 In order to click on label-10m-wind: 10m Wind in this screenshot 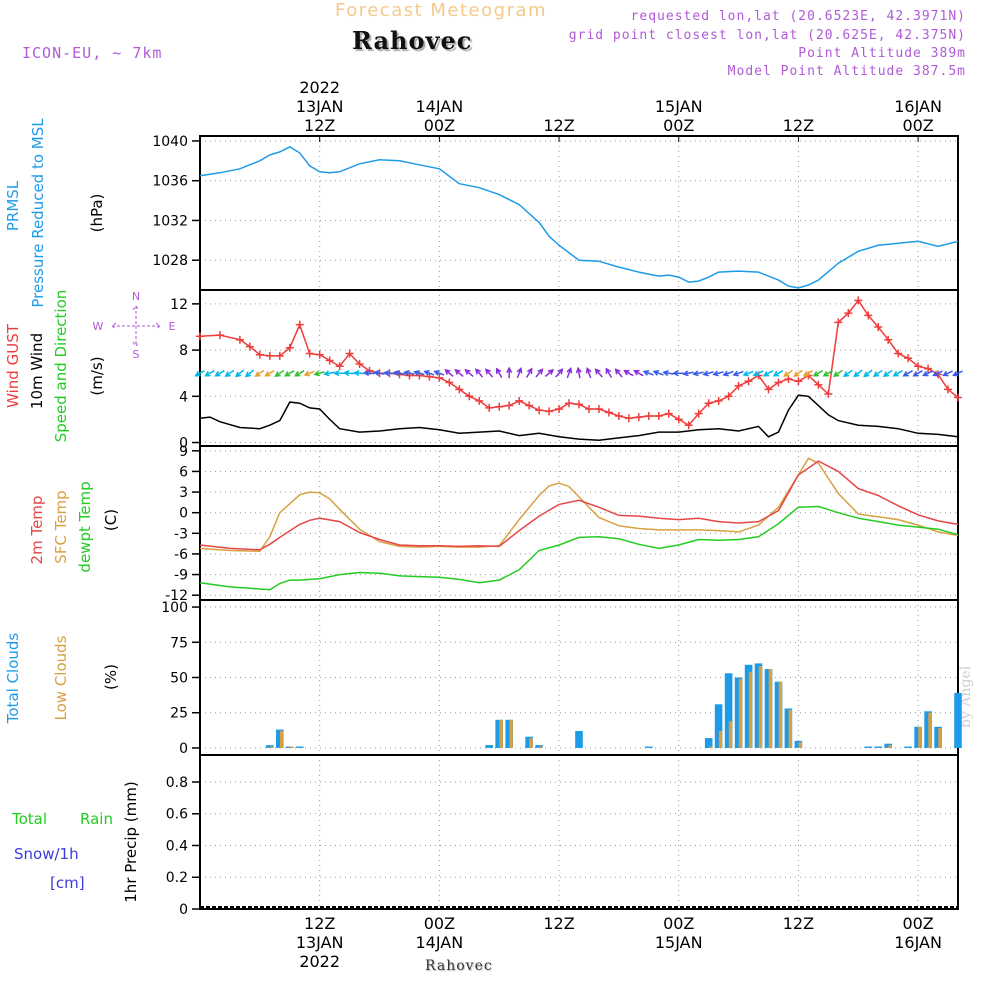, I will do `click(37, 371)`.